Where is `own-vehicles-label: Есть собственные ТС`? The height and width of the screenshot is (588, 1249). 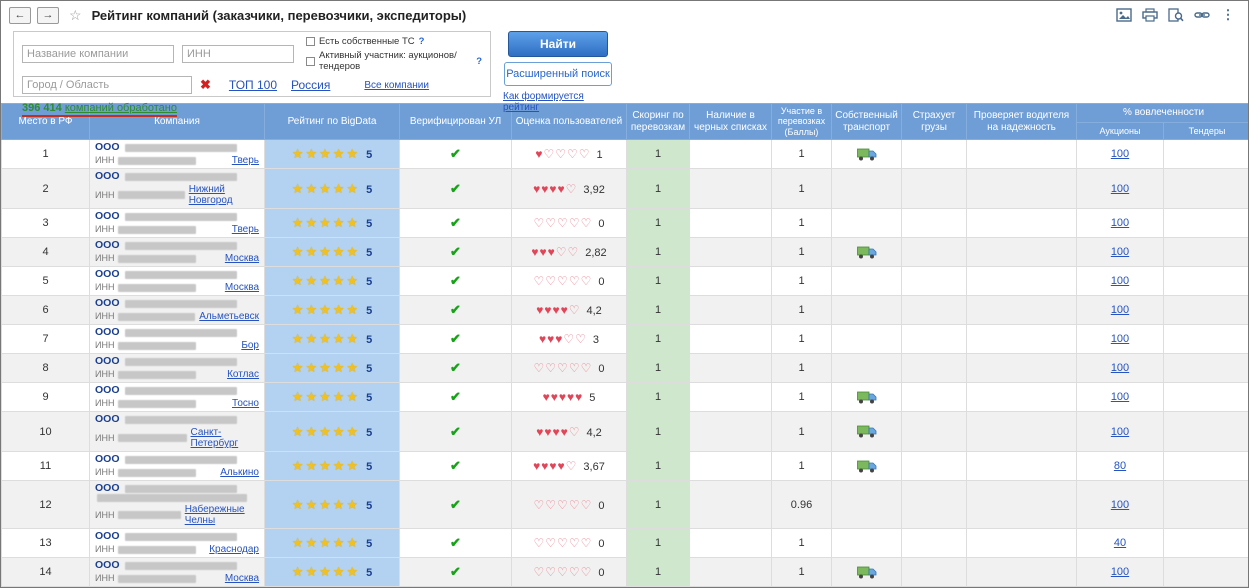
own-vehicles-label: Есть собственные ТС is located at coordinates (367, 41).